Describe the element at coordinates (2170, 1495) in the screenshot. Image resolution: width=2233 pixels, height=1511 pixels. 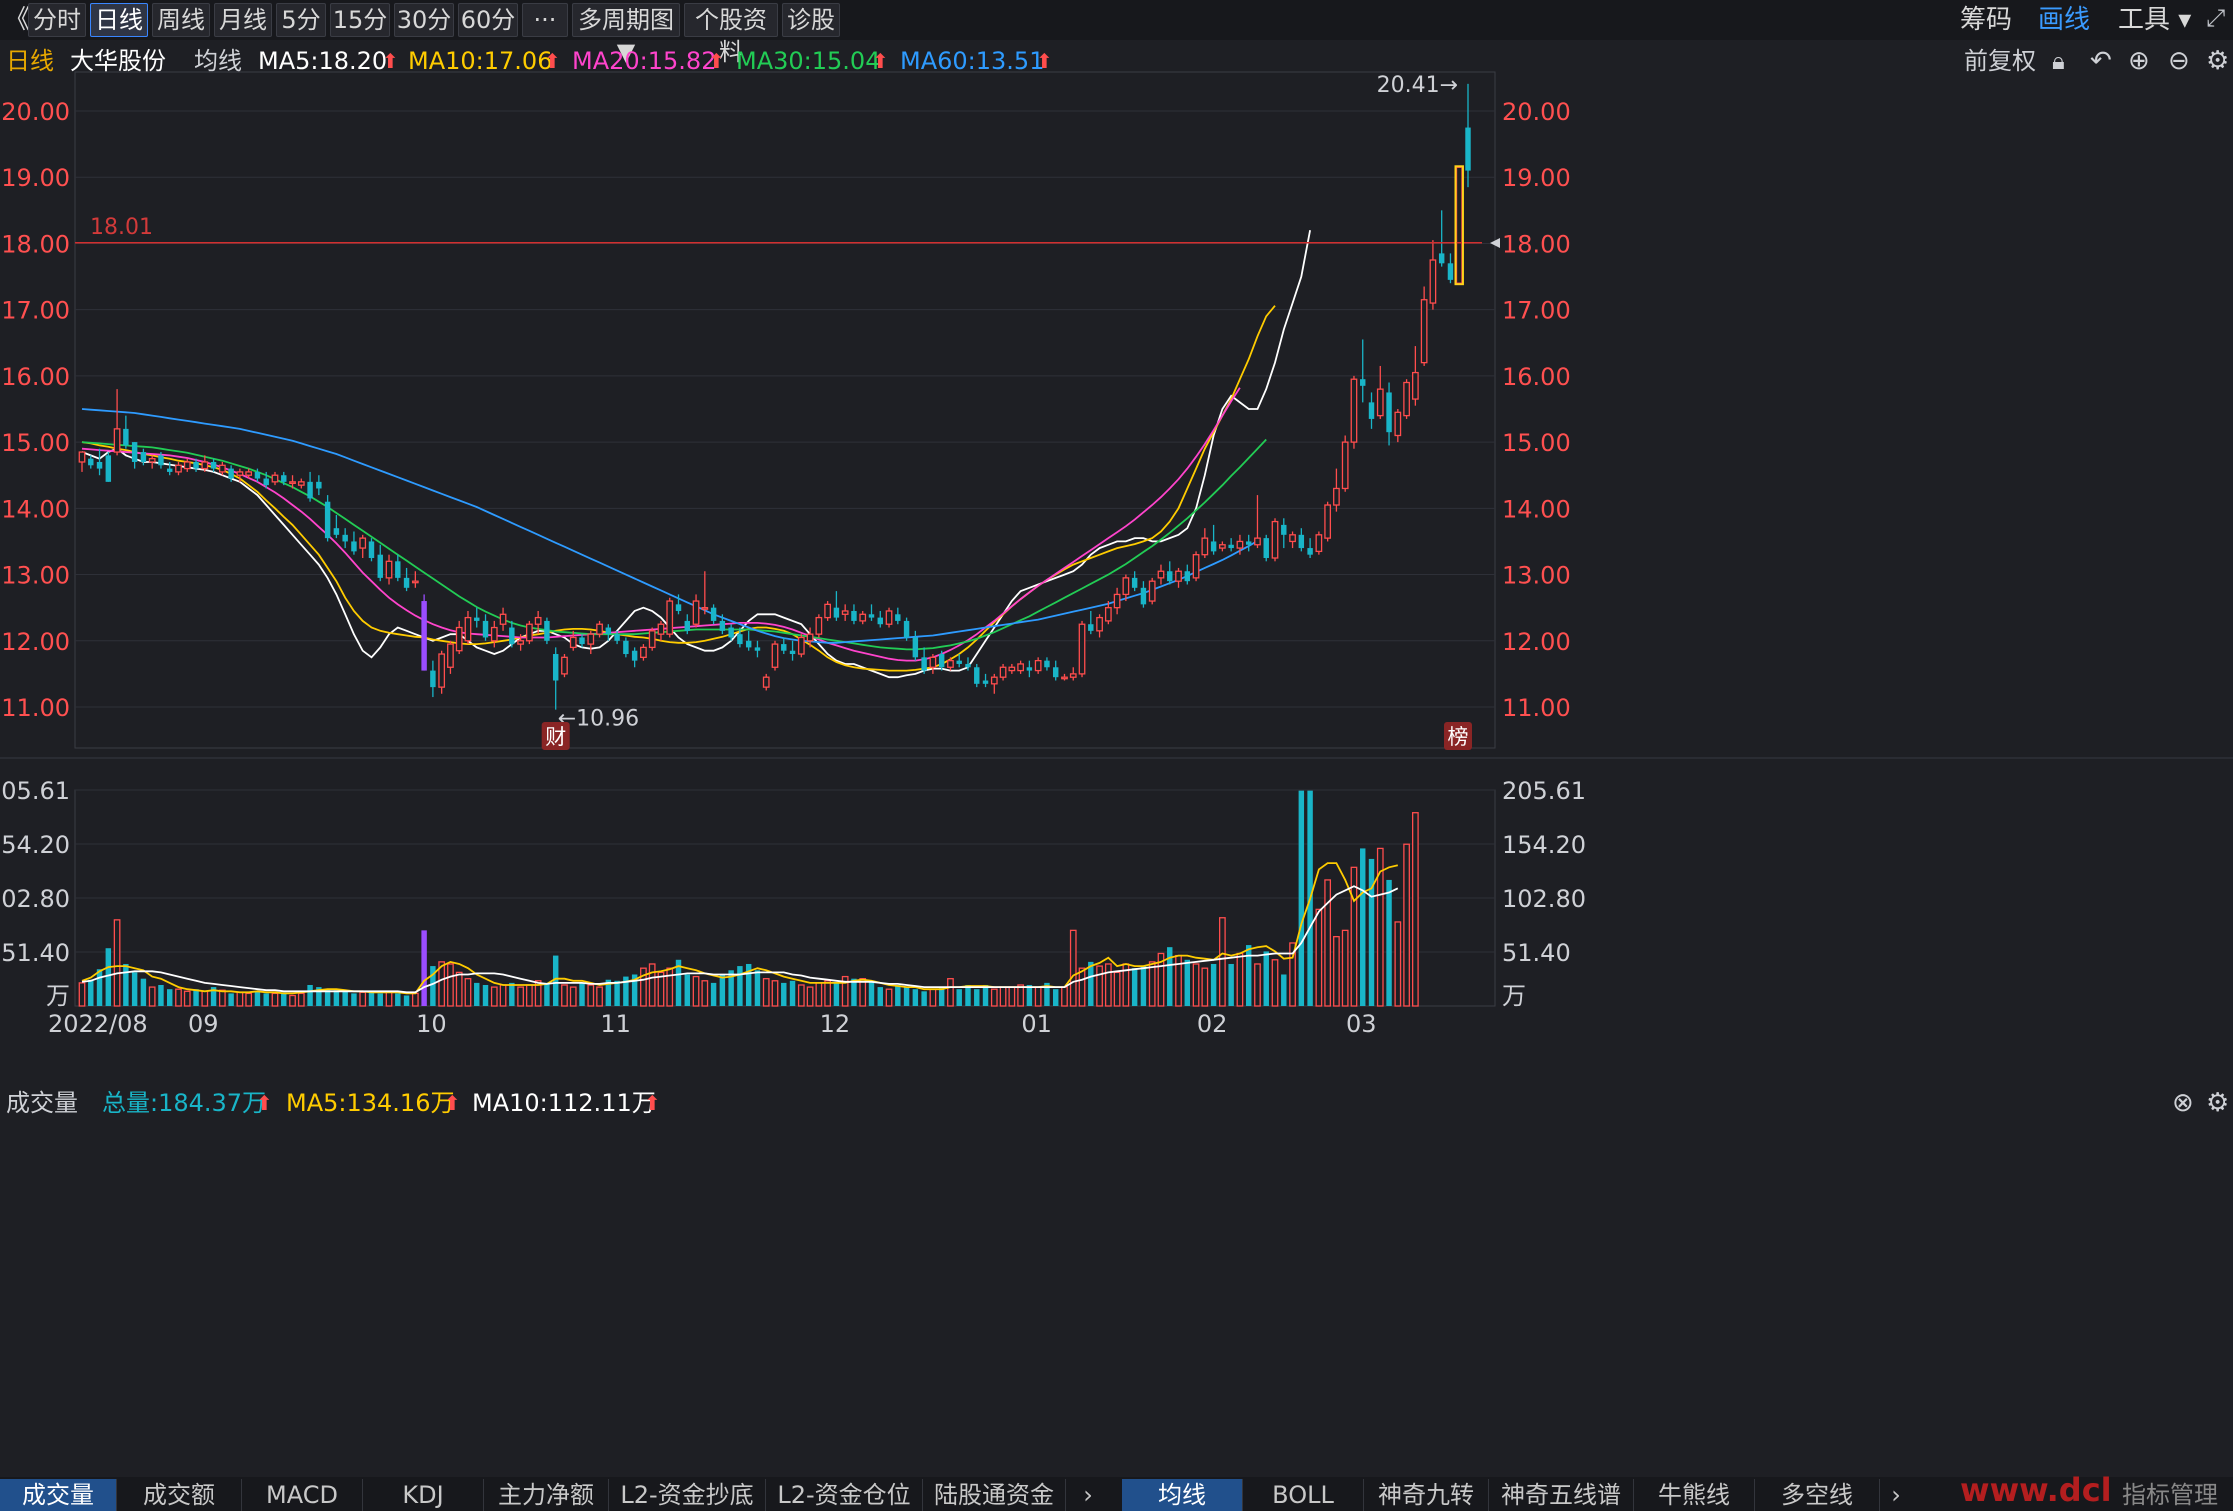
I see `indicator-manage-button: 指标管理` at that location.